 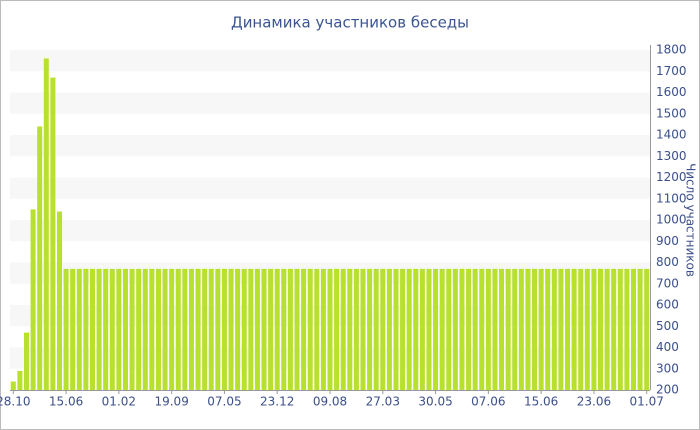 I want to click on x-tick-label: 15.06, so click(x=541, y=402).